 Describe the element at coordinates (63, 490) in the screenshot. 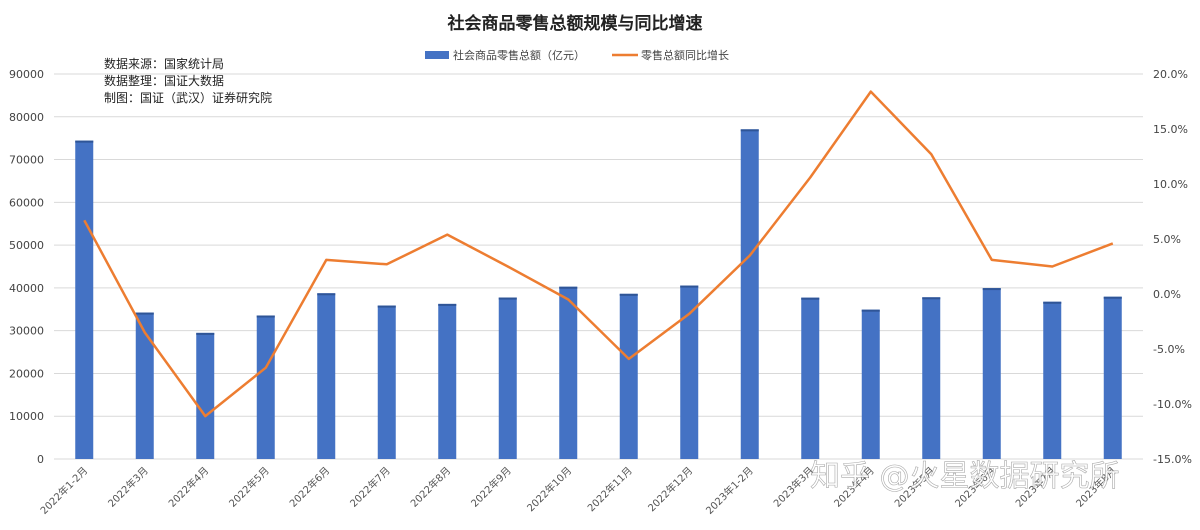

I see `x-axis-tick-label: 2022年1-2月` at that location.